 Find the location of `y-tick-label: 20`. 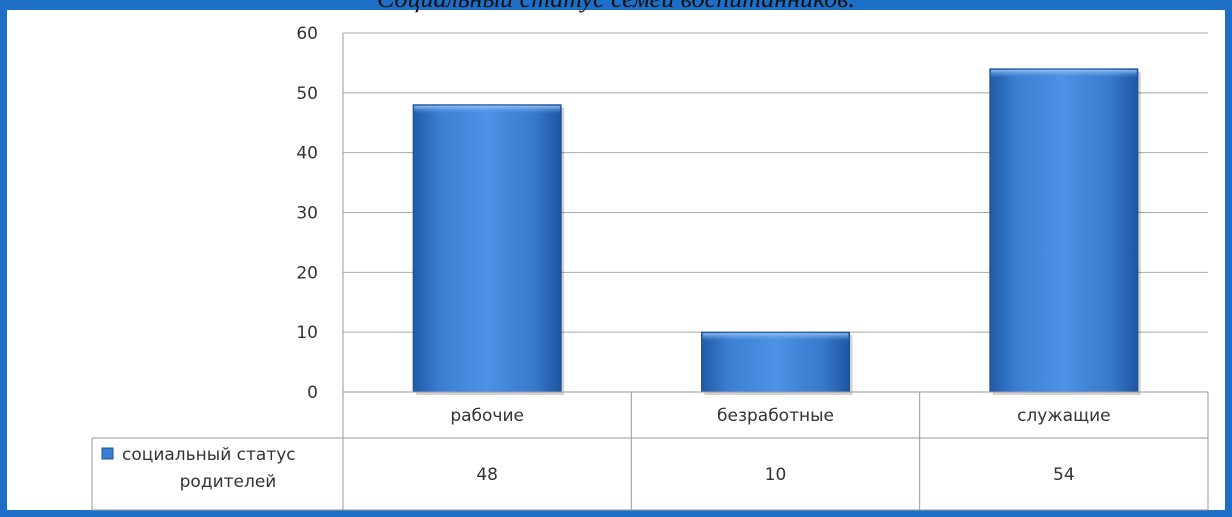

y-tick-label: 20 is located at coordinates (307, 273).